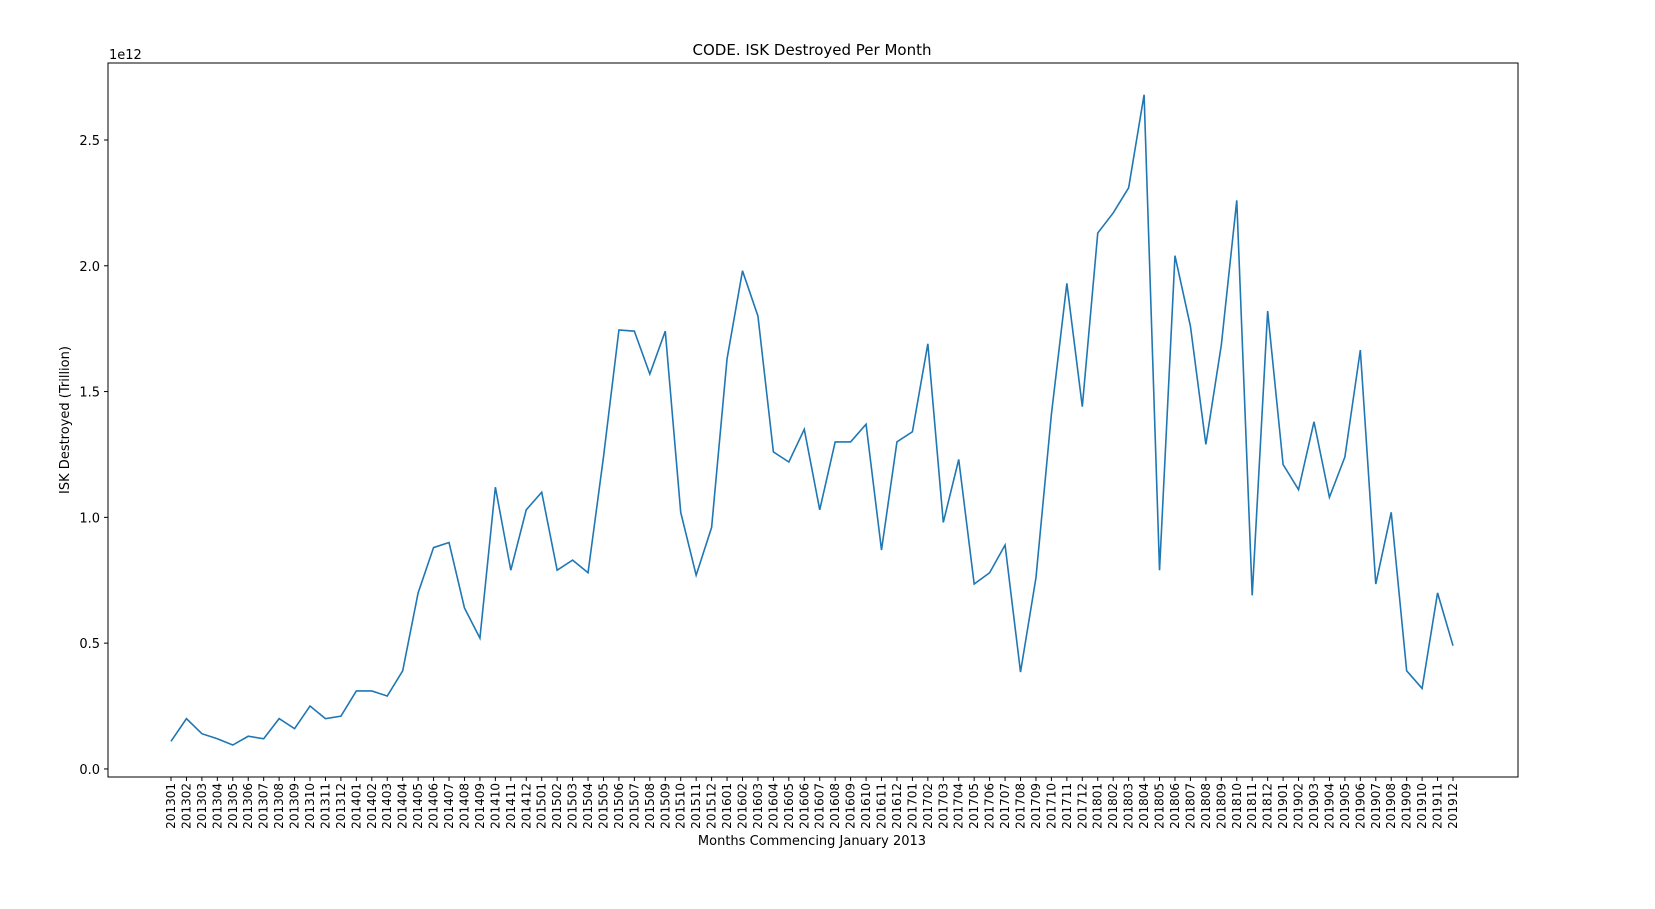 The height and width of the screenshot is (909, 1655). What do you see at coordinates (495, 806) in the screenshot?
I see `x-tick-label: 201410` at bounding box center [495, 806].